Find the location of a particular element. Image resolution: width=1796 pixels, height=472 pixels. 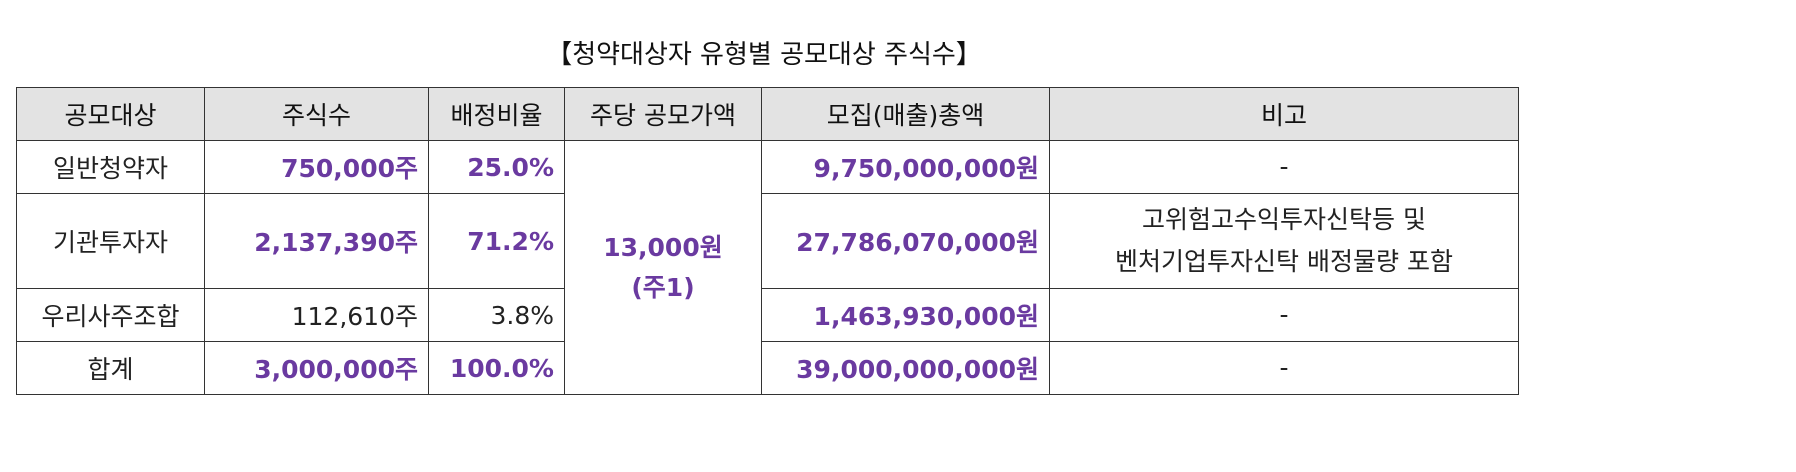

price-footnote: (주1) is located at coordinates (663, 287).